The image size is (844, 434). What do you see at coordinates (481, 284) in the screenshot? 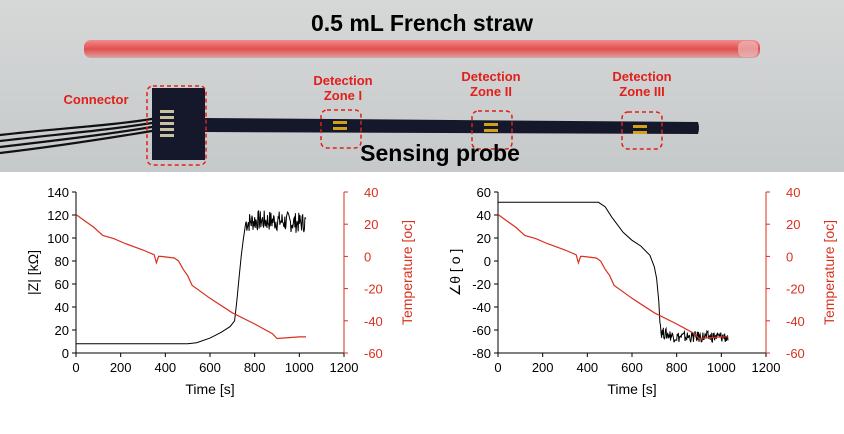
I see `y-tick-label: -20` at bounding box center [481, 284].